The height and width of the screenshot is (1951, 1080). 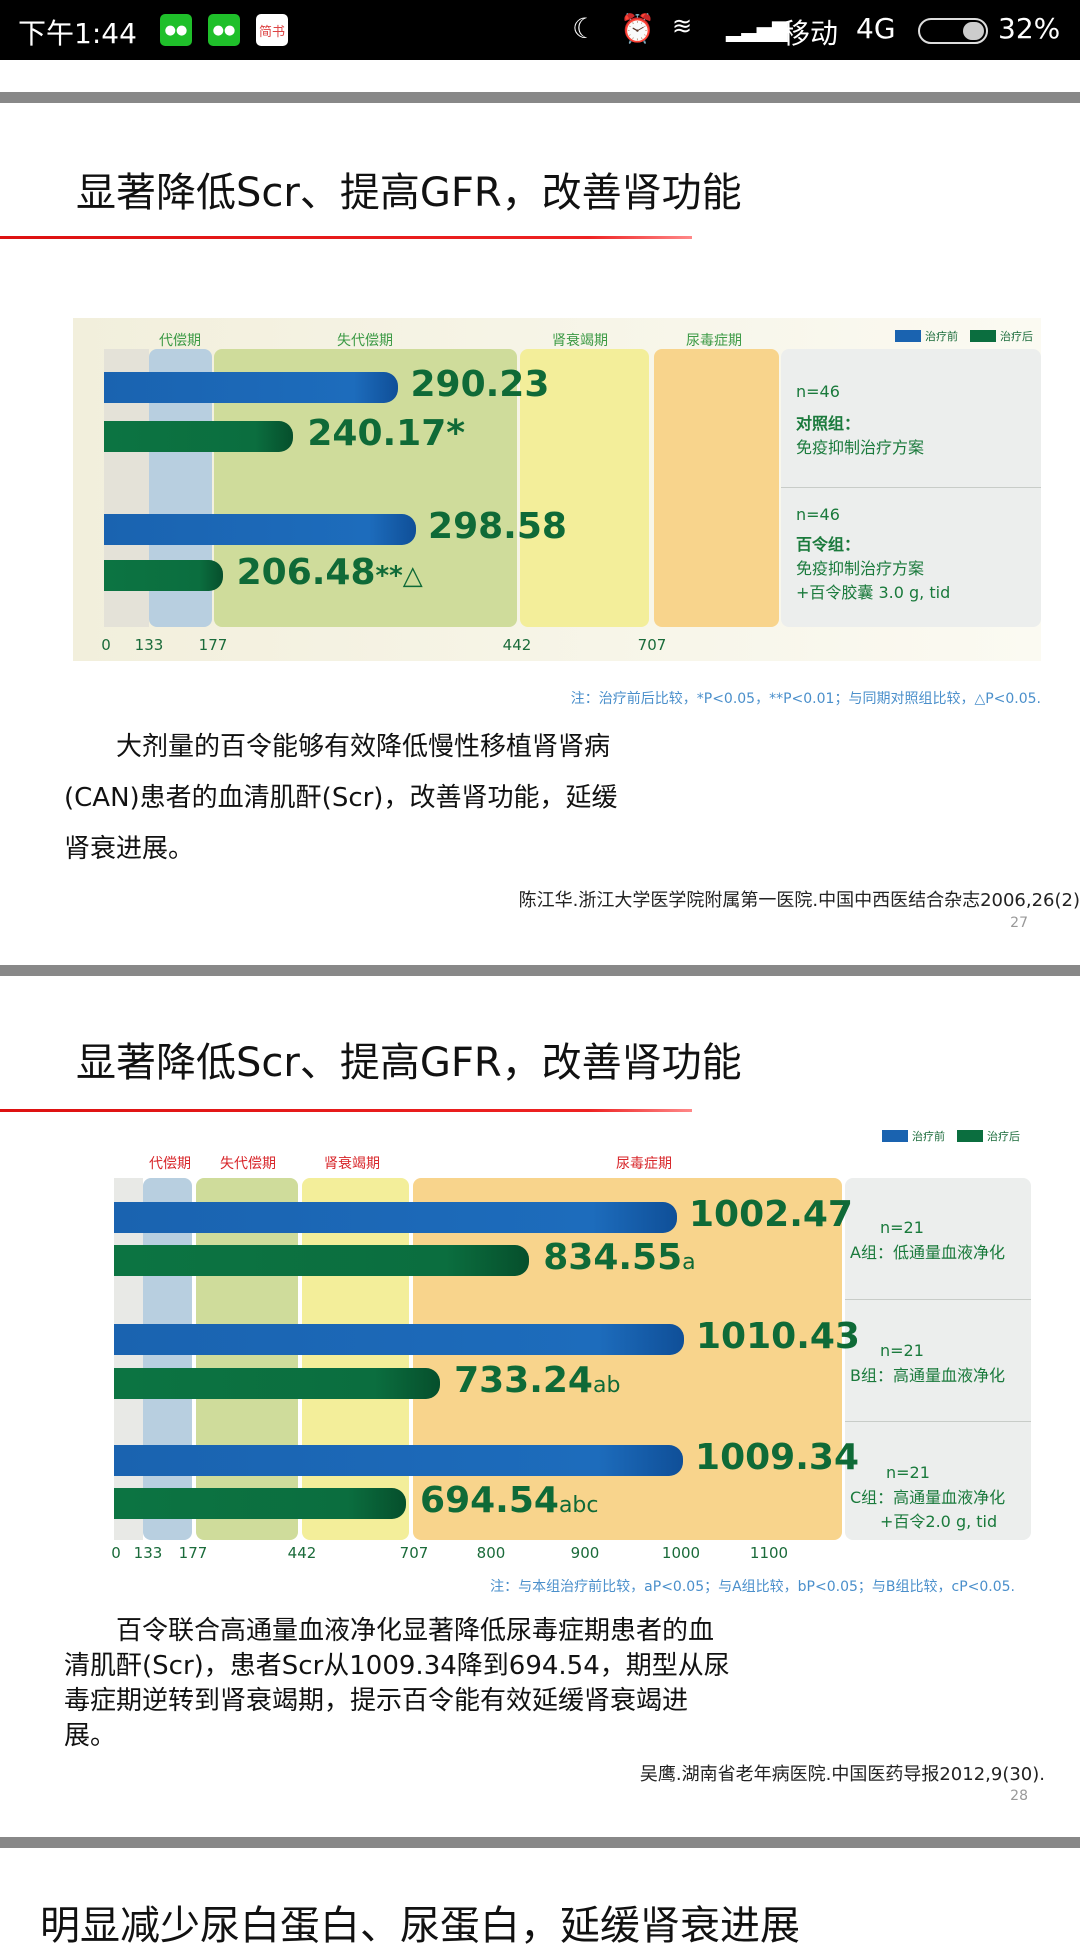 What do you see at coordinates (491, 1553) in the screenshot?
I see `axis-tick-label: 800` at bounding box center [491, 1553].